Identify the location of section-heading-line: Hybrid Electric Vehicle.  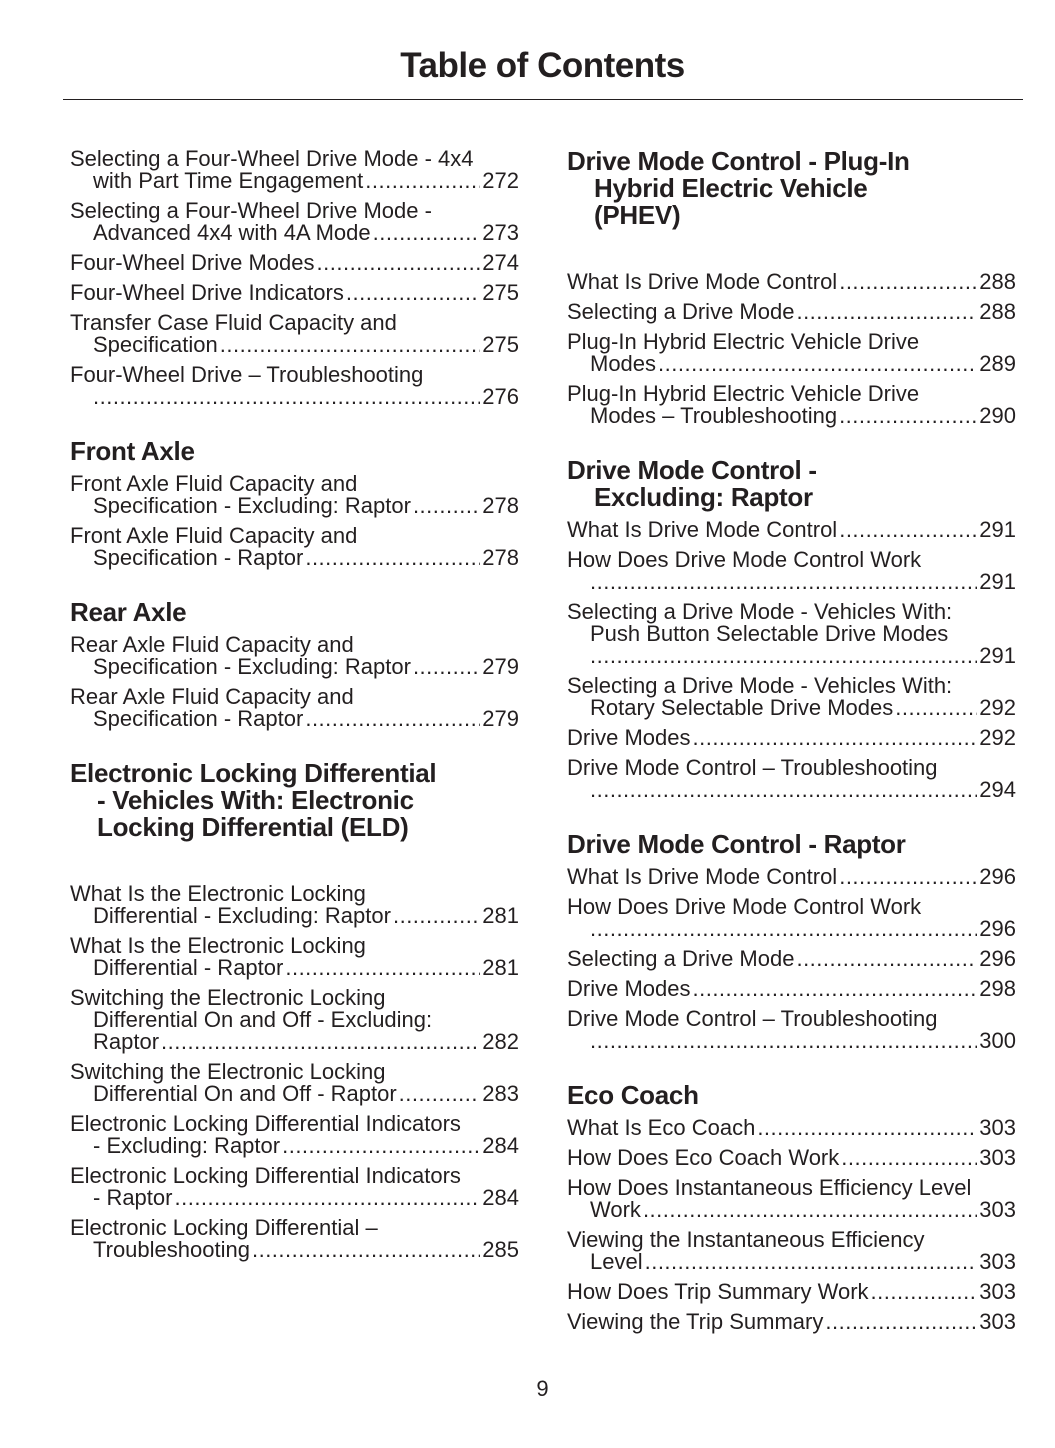
(731, 188).